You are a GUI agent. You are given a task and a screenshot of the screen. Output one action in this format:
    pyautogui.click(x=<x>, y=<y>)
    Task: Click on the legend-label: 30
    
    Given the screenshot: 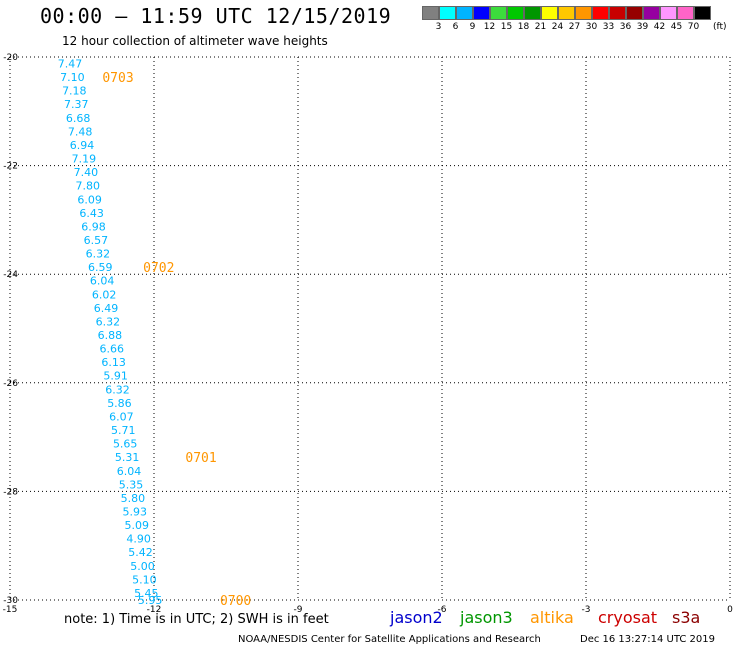 What is the action you would take?
    pyautogui.click(x=591, y=27)
    